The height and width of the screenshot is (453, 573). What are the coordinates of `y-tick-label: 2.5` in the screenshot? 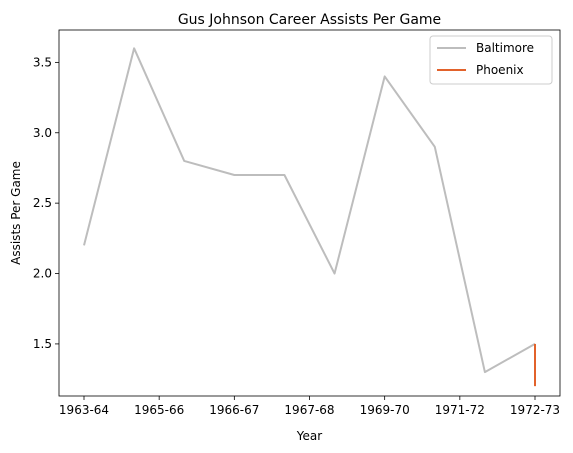 It's located at (42, 203).